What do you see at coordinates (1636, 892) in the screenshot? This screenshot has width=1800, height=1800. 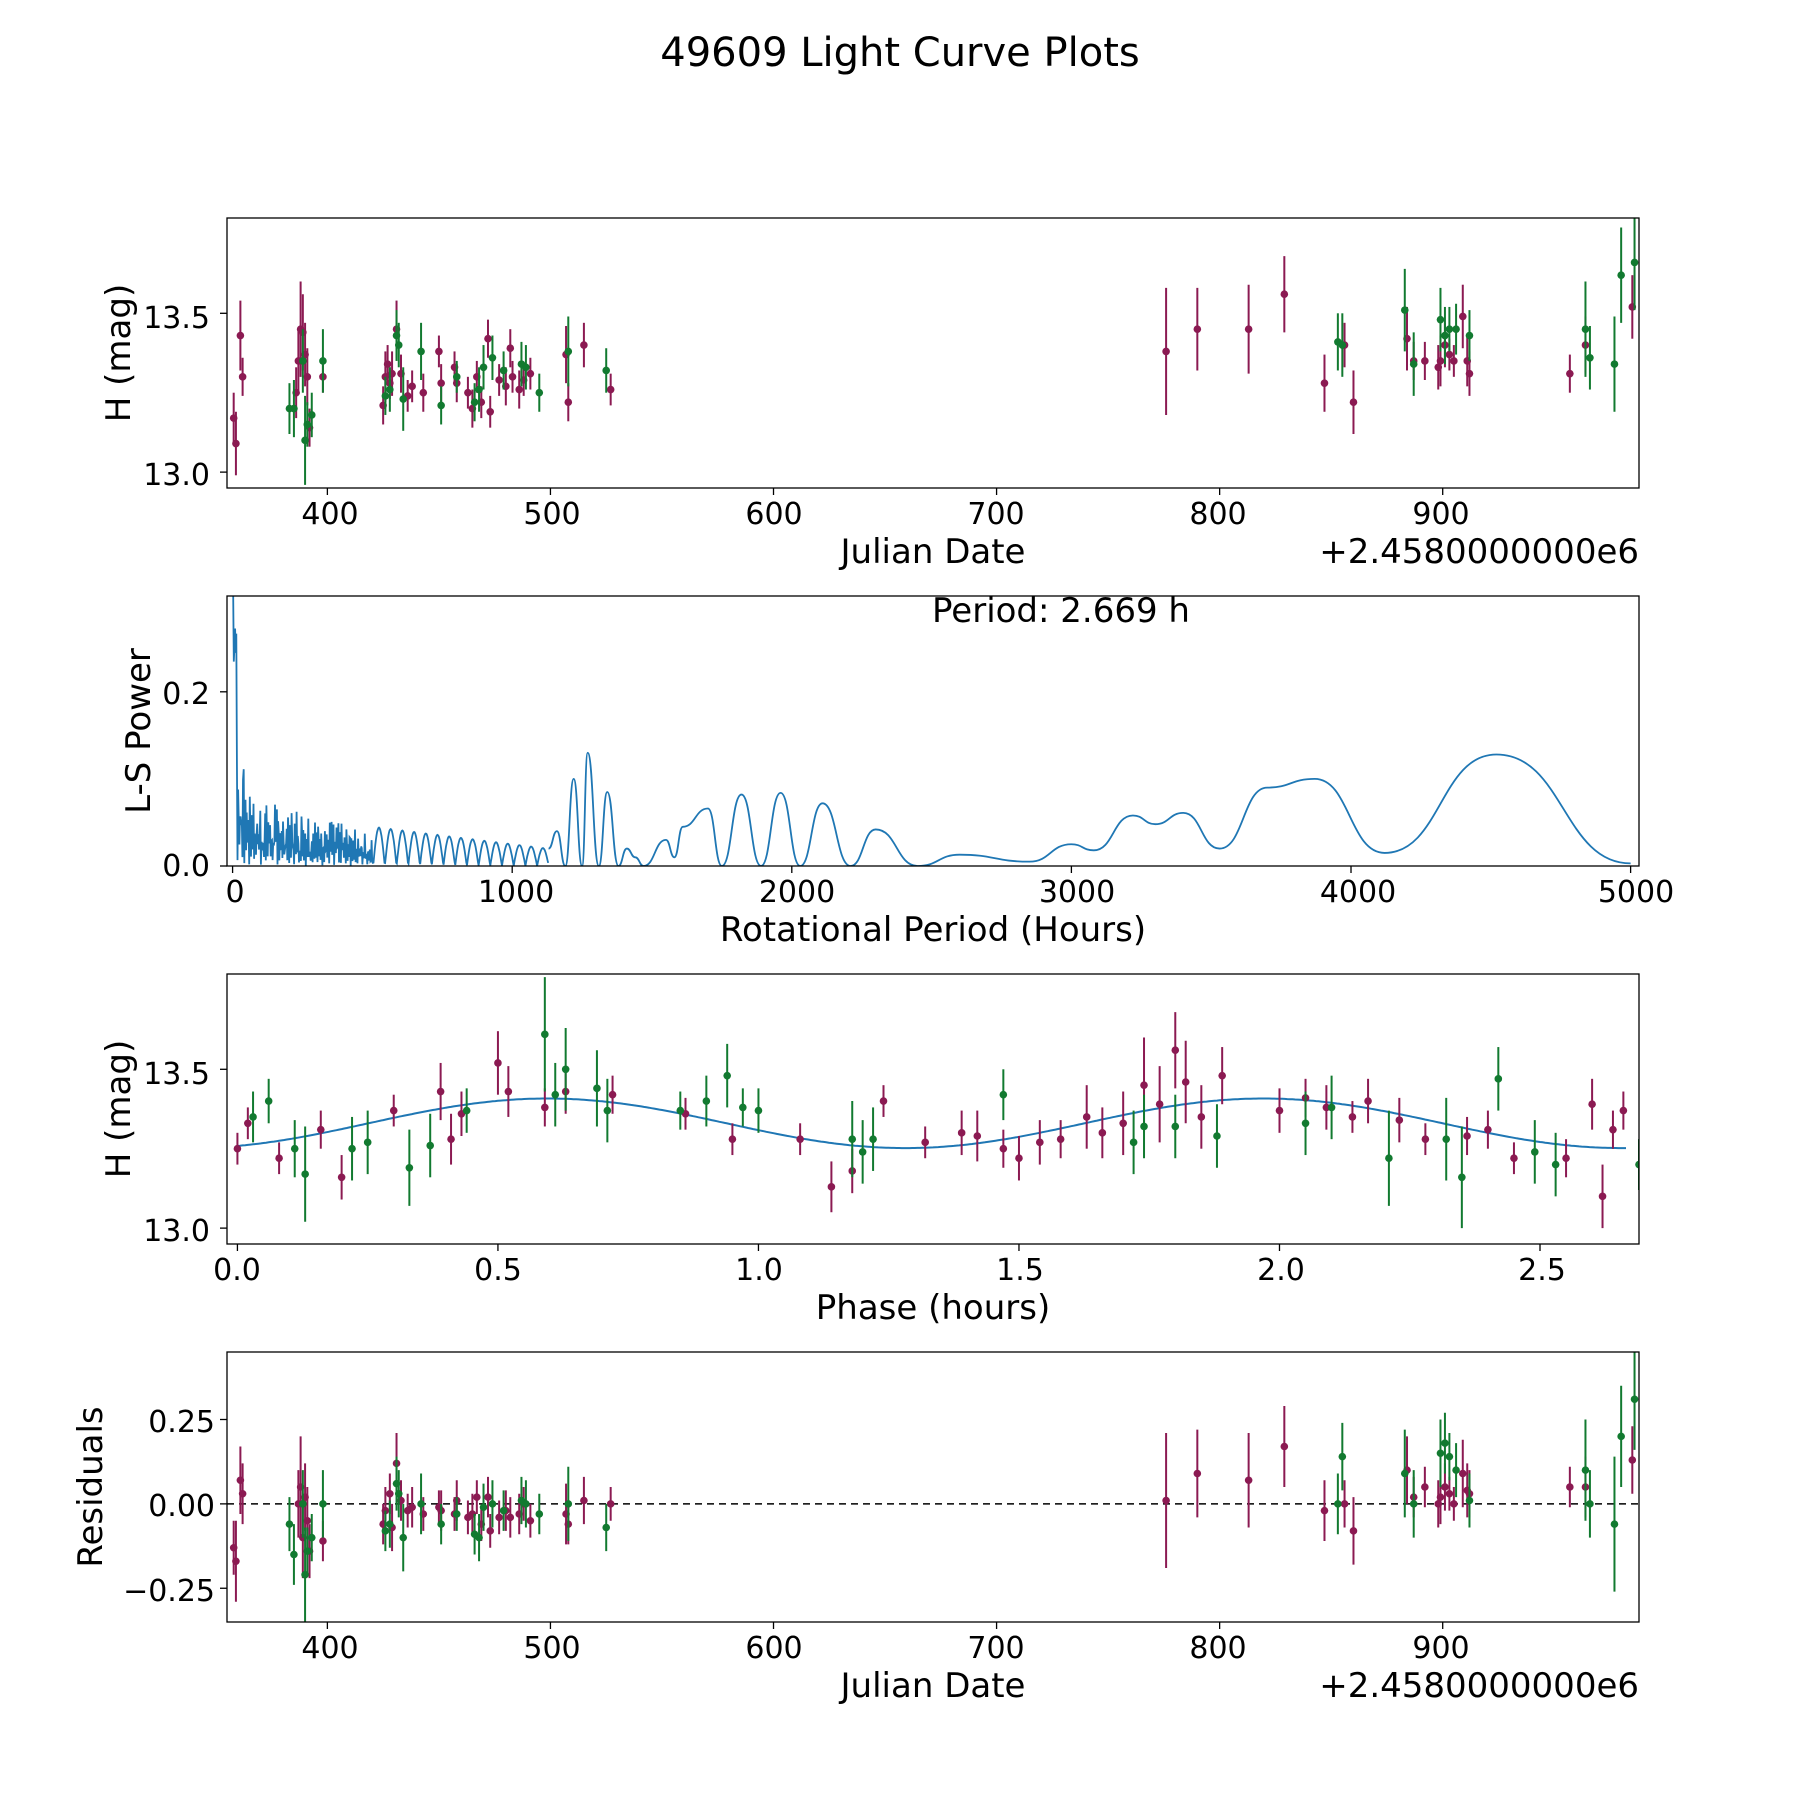 I see `x-tick-label: 5000` at bounding box center [1636, 892].